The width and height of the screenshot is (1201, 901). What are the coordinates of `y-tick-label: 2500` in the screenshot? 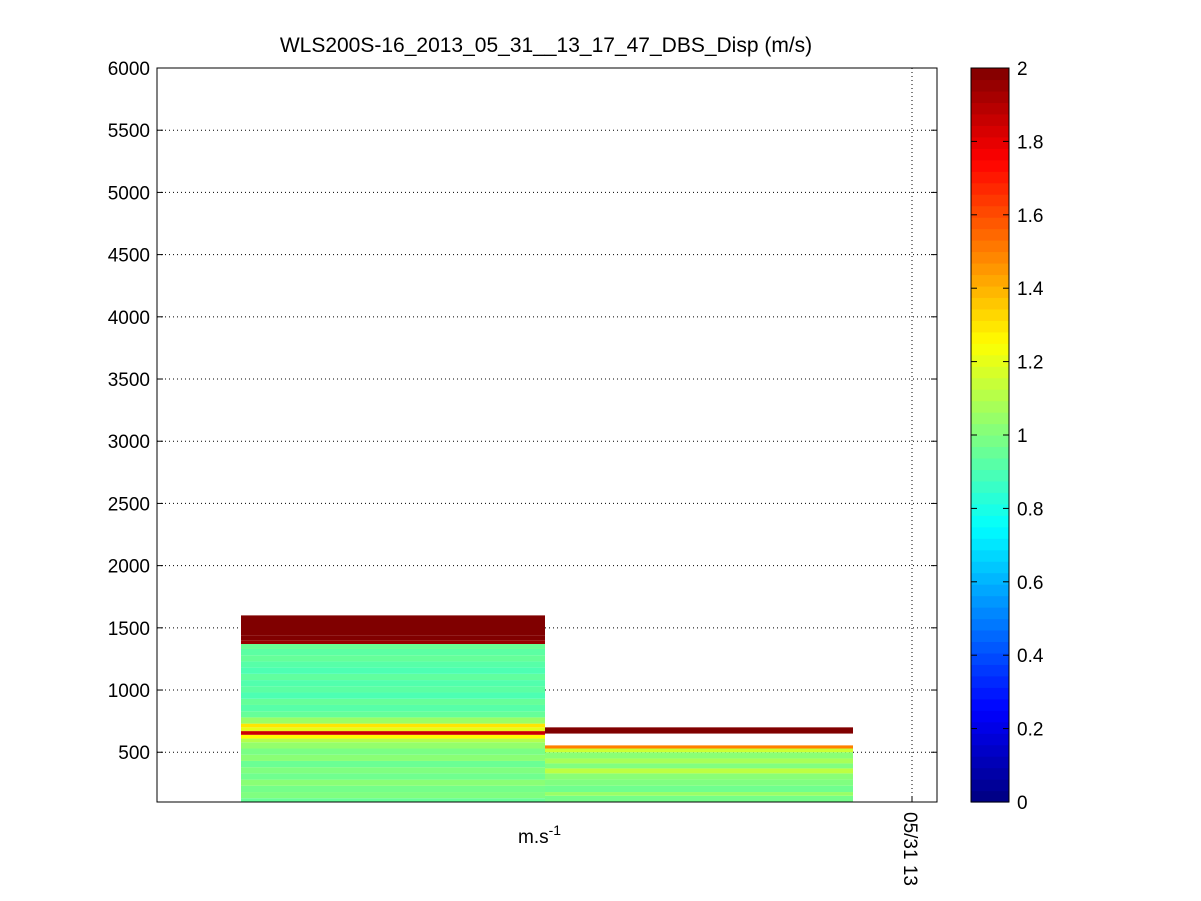 It's located at (129, 504).